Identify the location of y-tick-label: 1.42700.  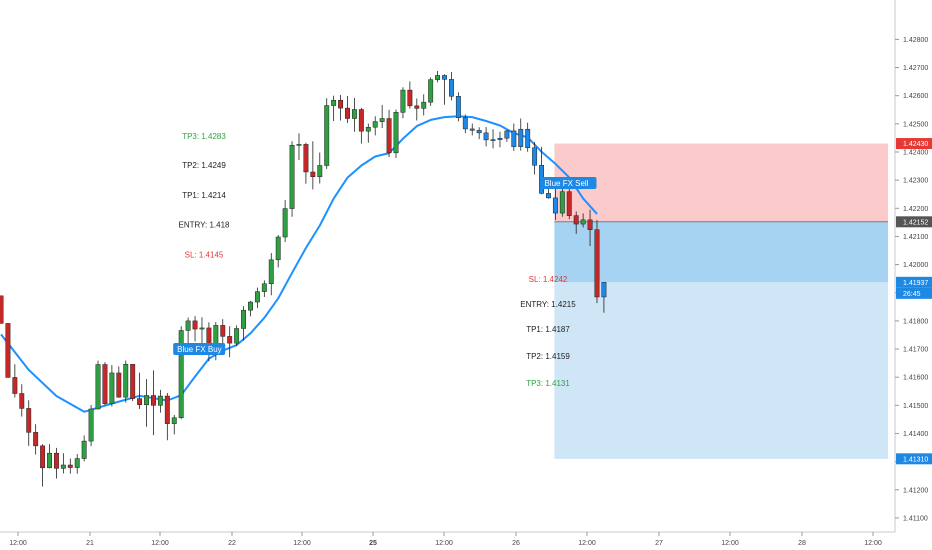
(915, 68).